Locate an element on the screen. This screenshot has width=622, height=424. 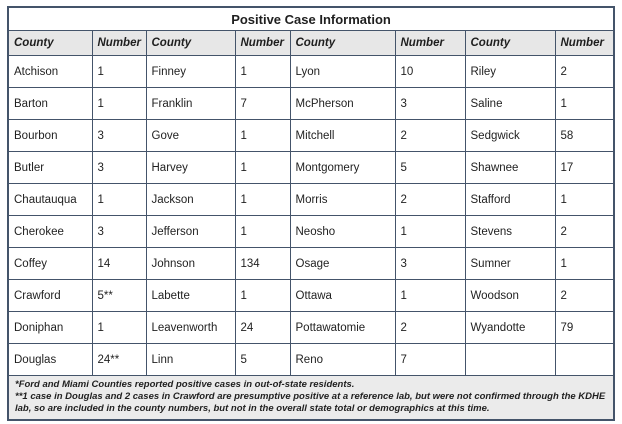
county-cell: Johnson is located at coordinates (190, 263).